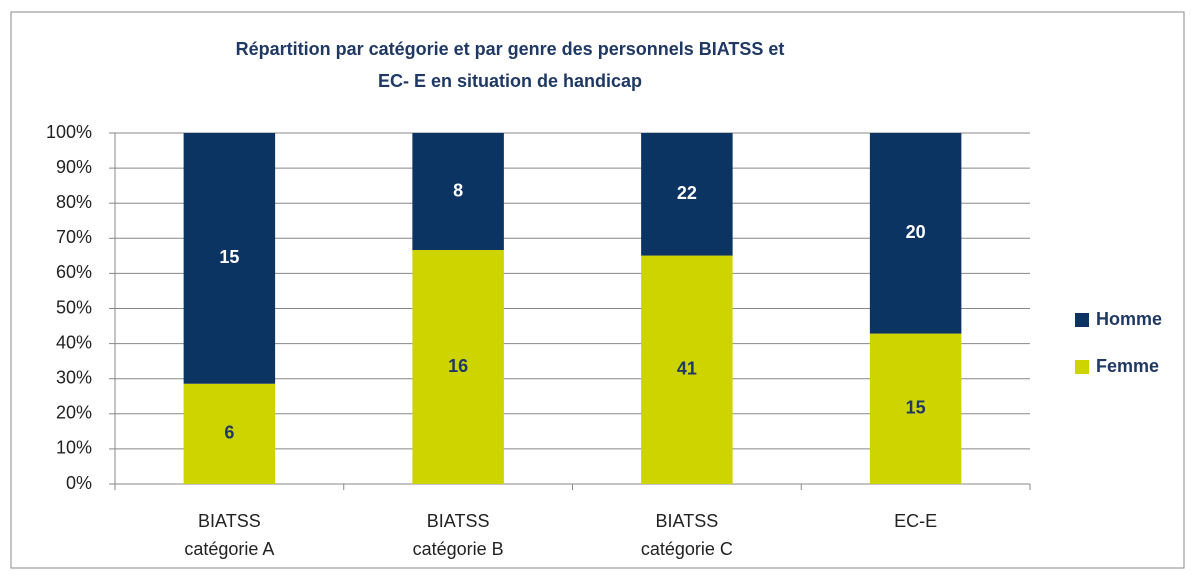 The image size is (1195, 577). I want to click on y-tick-label: 30%, so click(74, 377).